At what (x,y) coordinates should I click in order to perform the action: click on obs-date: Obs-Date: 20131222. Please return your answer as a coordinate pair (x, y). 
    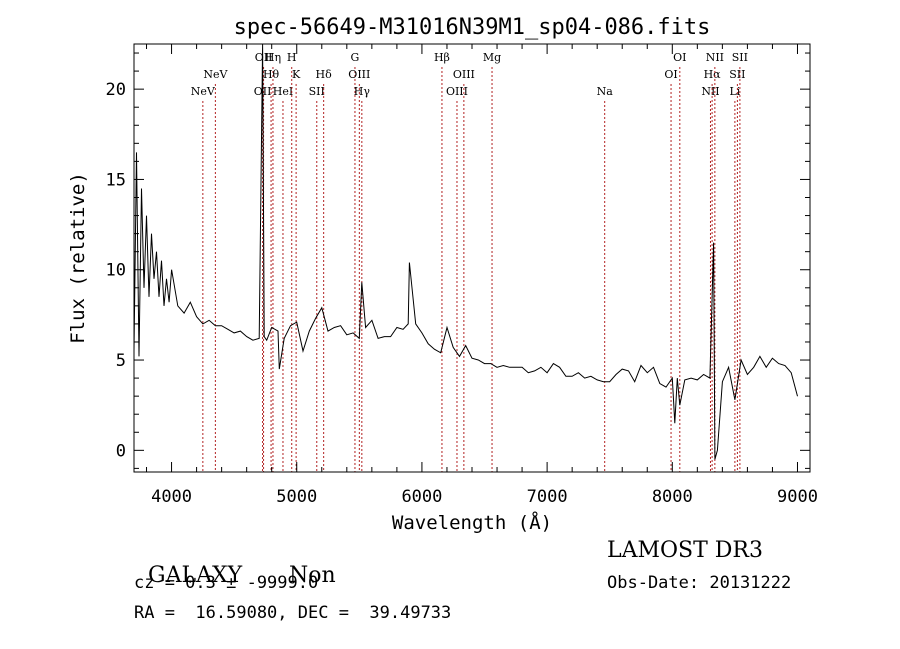
    Looking at the image, I should click on (699, 583).